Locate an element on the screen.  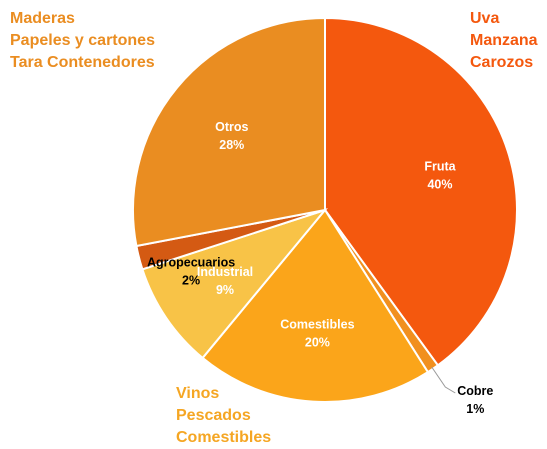
pie-slice-industrial is located at coordinates (234, 283).